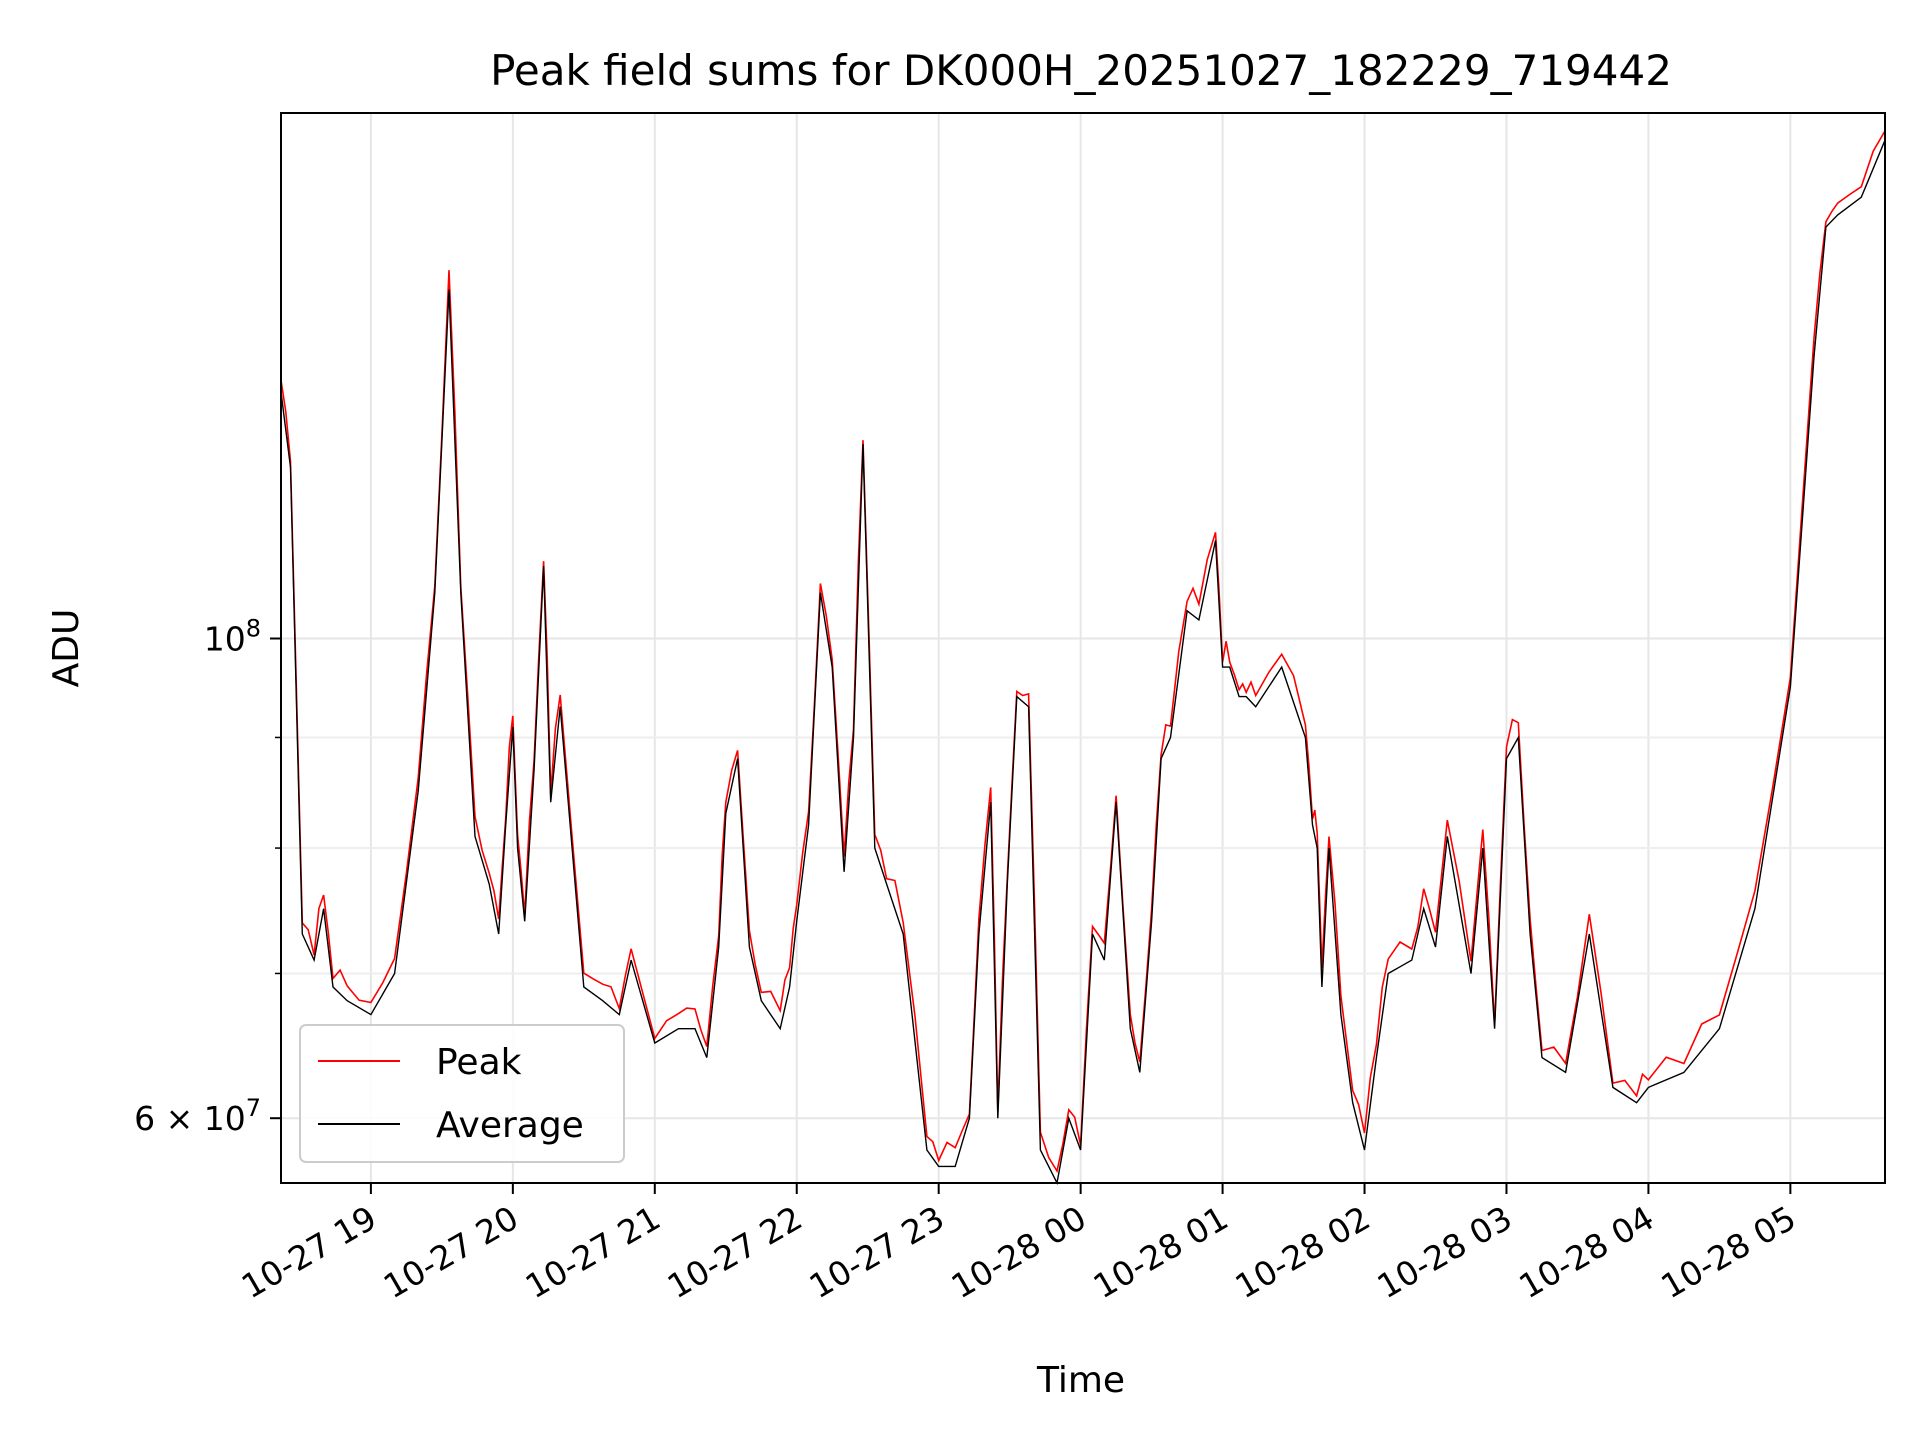  What do you see at coordinates (1080, 1380) in the screenshot?
I see `x-axis-label: Time` at bounding box center [1080, 1380].